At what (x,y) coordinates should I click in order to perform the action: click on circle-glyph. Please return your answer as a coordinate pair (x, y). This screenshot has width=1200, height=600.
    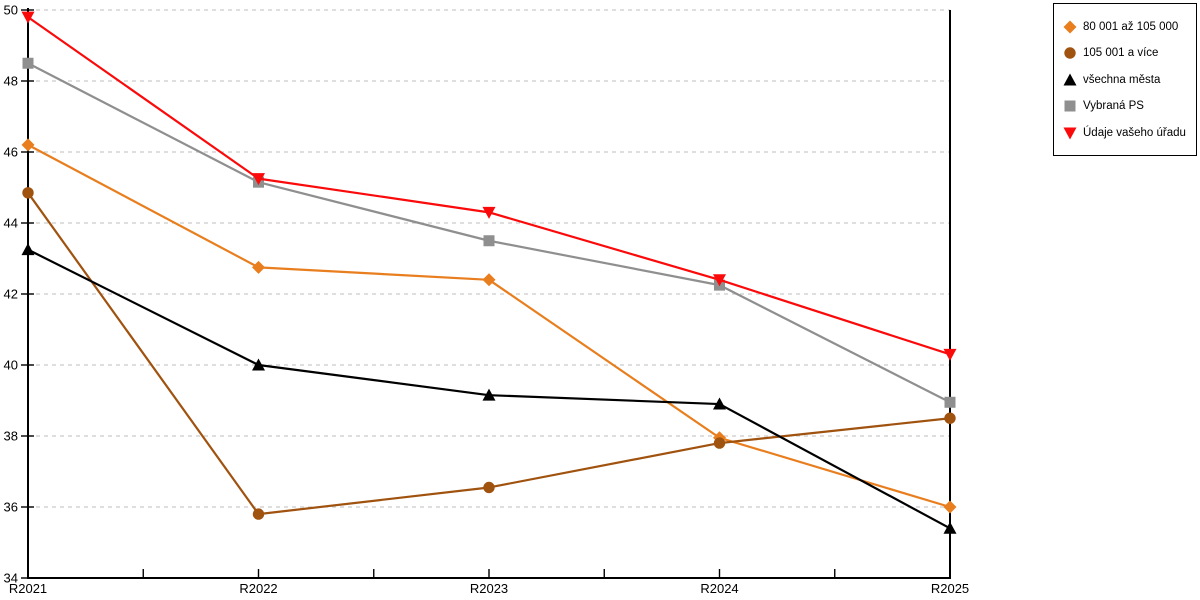
    Looking at the image, I should click on (1070, 53).